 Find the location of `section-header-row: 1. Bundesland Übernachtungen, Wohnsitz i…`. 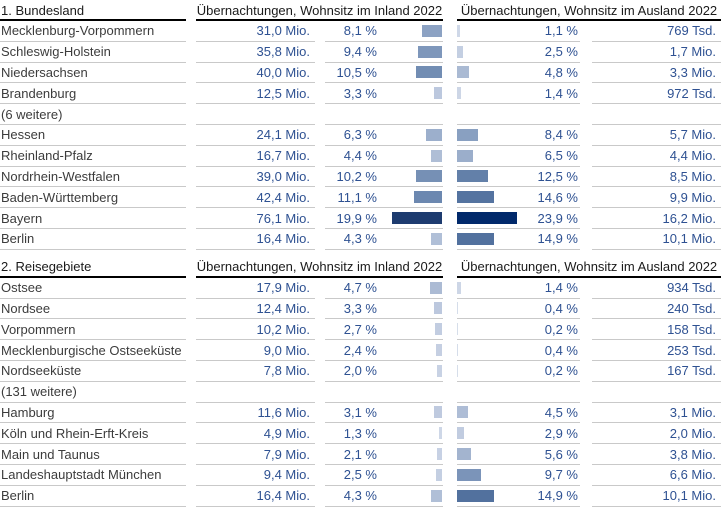

section-header-row: 1. Bundesland Übernachtungen, Wohnsitz i… is located at coordinates (364, 11).